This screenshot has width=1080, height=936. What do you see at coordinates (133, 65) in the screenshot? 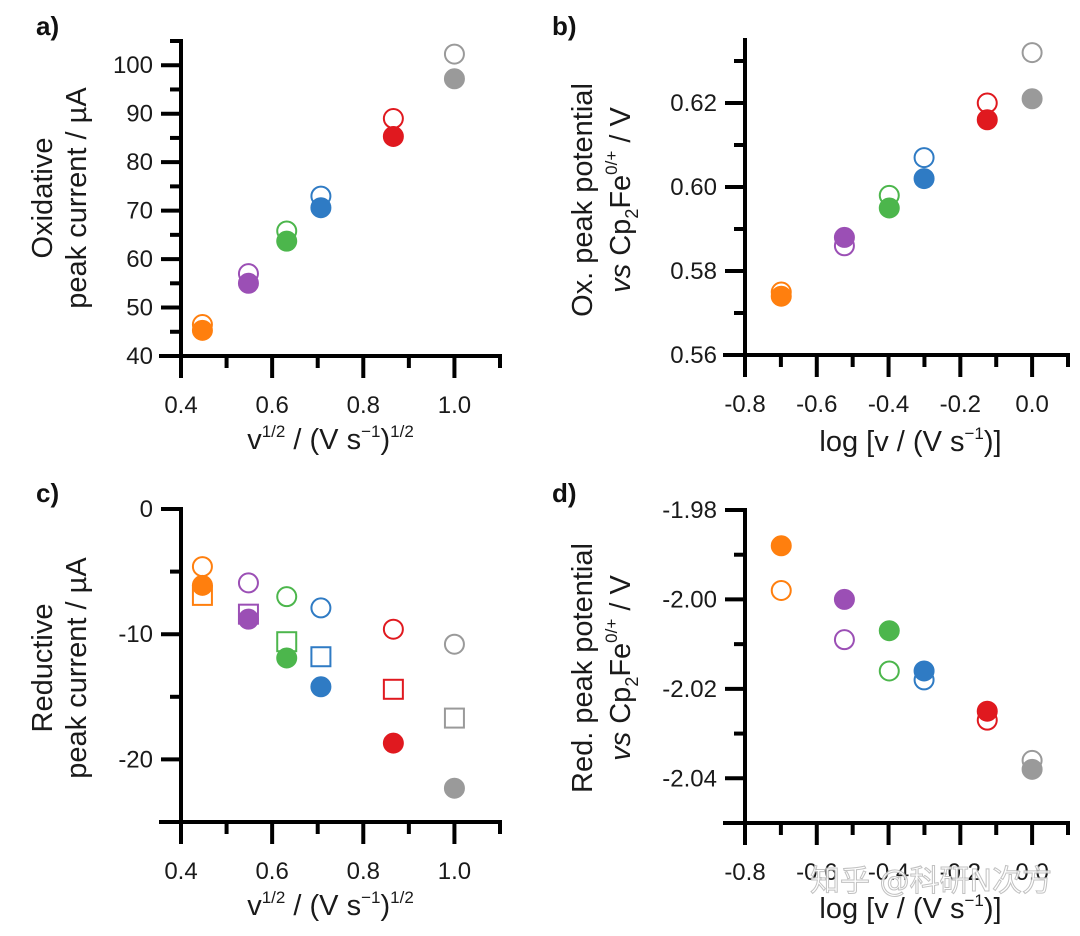
I see `y-tick-label: 100` at bounding box center [133, 65].